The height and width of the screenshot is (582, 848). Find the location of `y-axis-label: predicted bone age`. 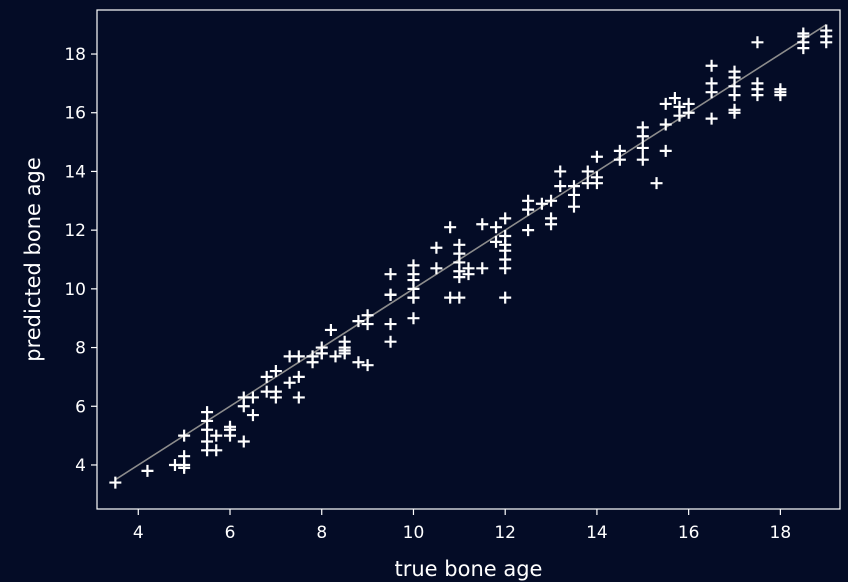

y-axis-label: predicted bone age is located at coordinates (33, 259).